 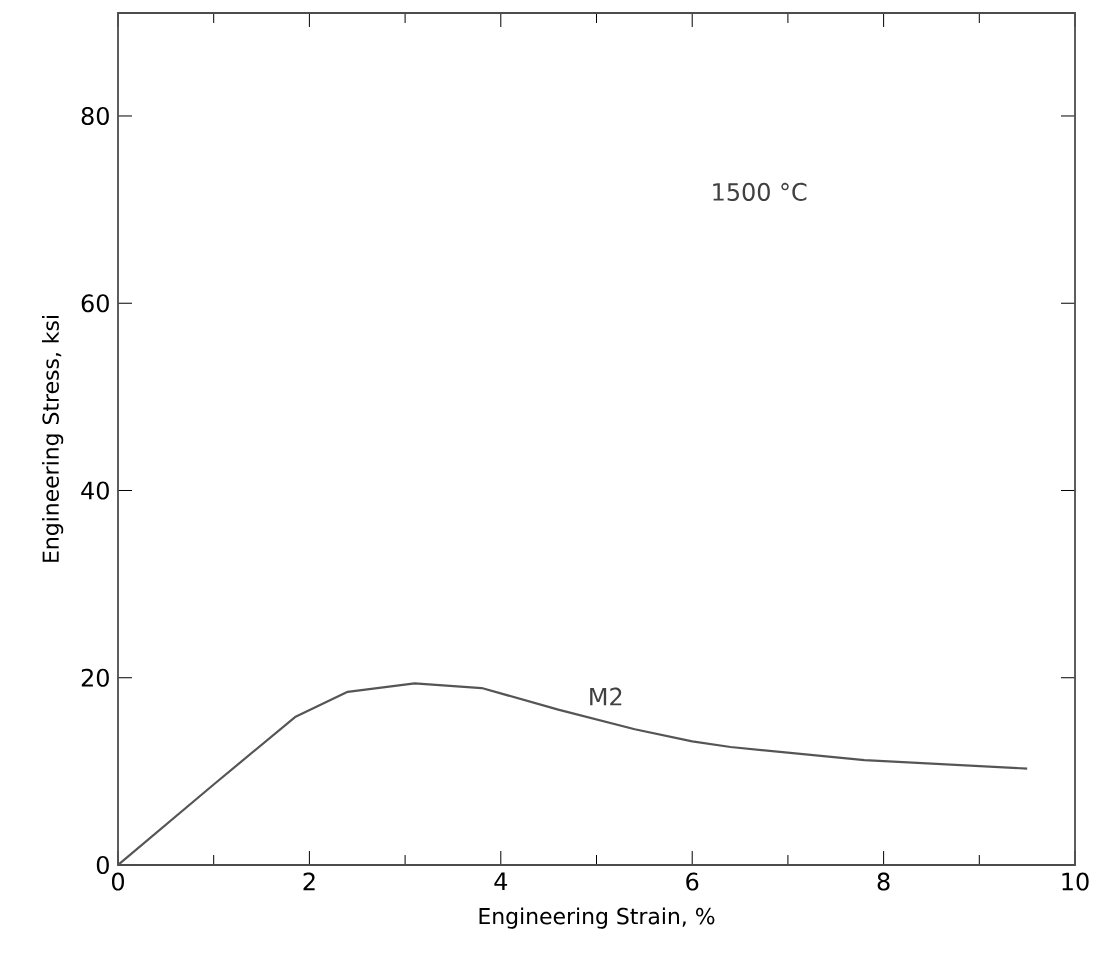 I want to click on y-tick-label: 80, so click(x=95, y=116).